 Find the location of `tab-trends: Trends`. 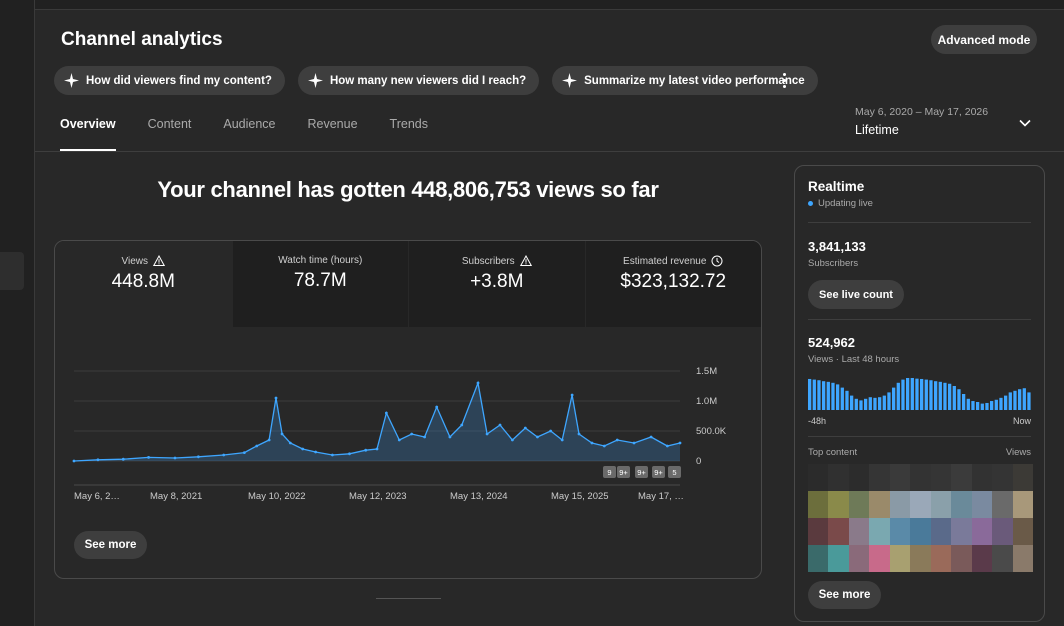

tab-trends: Trends is located at coordinates (408, 124).